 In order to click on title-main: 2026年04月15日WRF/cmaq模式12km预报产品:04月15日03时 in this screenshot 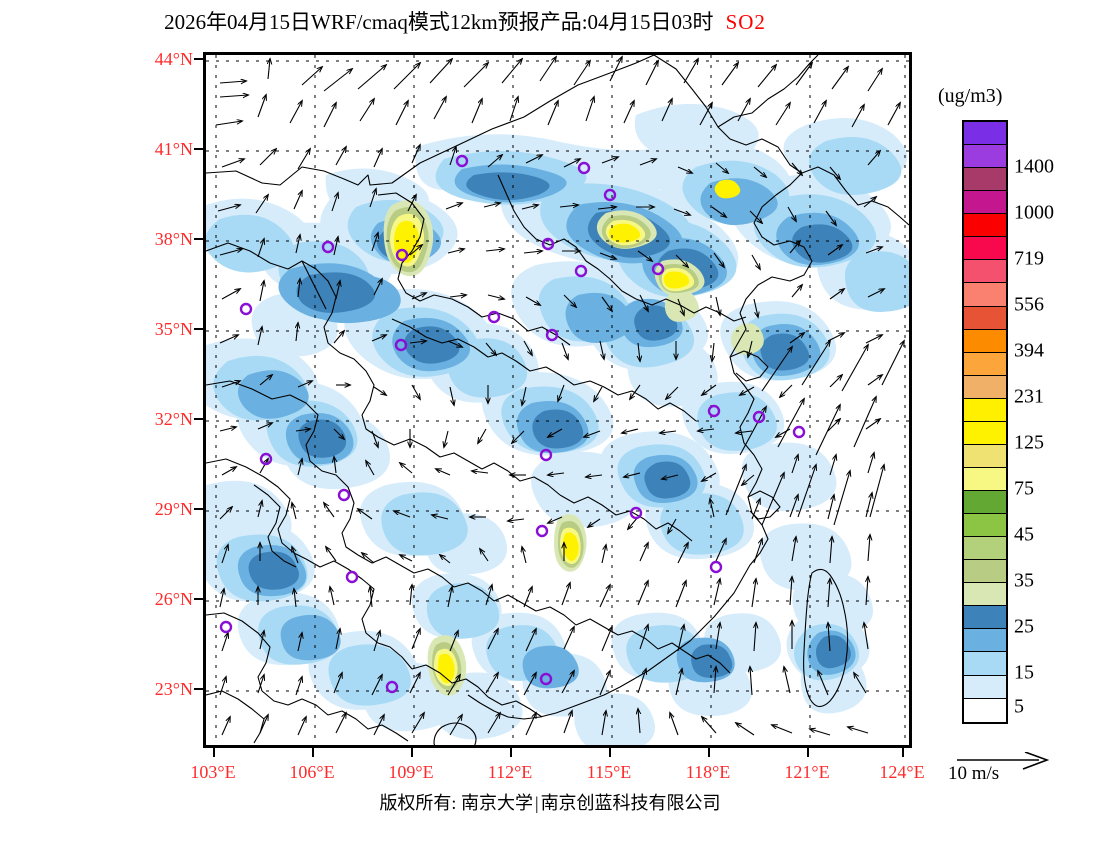, I will do `click(439, 22)`.